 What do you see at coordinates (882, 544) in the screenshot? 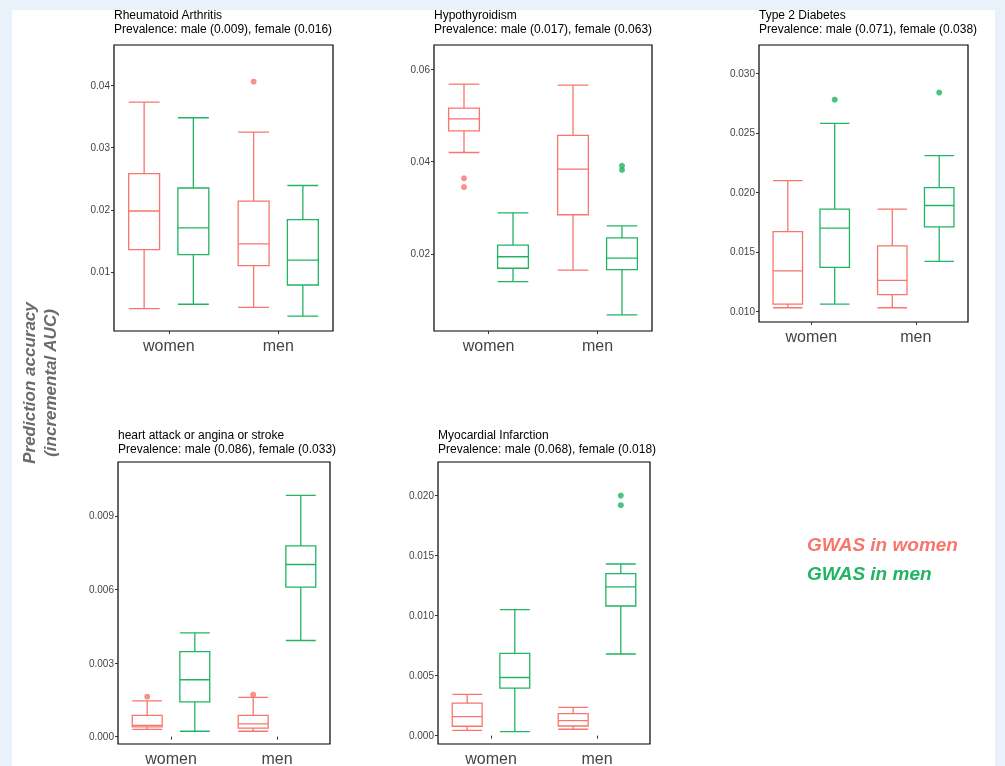
I see `text: GWAS in women` at bounding box center [882, 544].